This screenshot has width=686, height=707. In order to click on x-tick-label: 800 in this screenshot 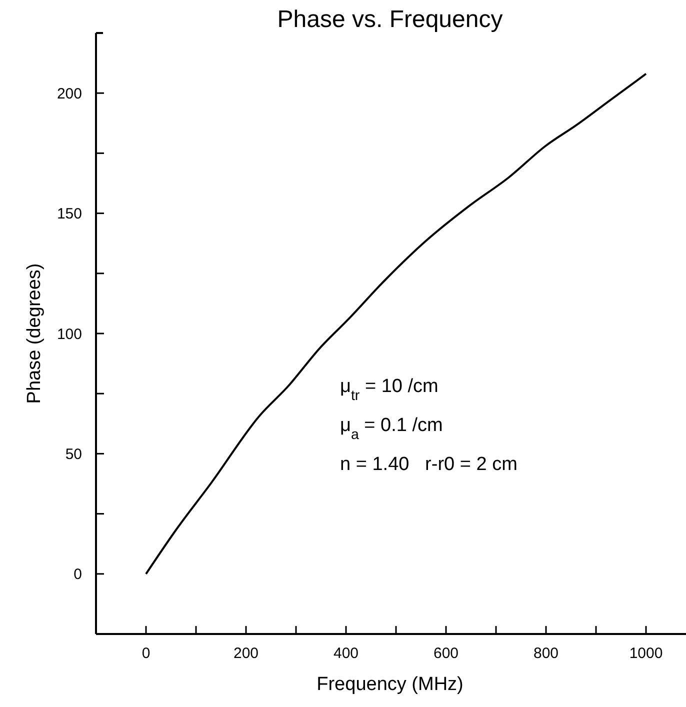, I will do `click(546, 653)`.